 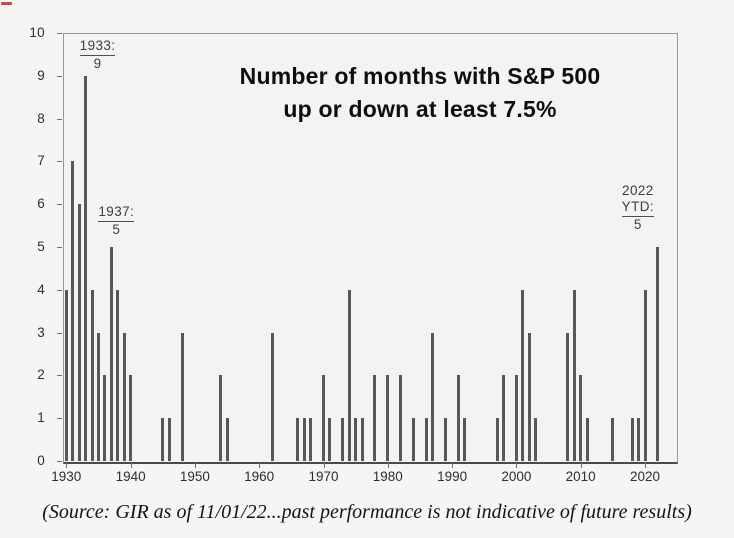 What do you see at coordinates (79, 332) in the screenshot?
I see `bar-1932` at bounding box center [79, 332].